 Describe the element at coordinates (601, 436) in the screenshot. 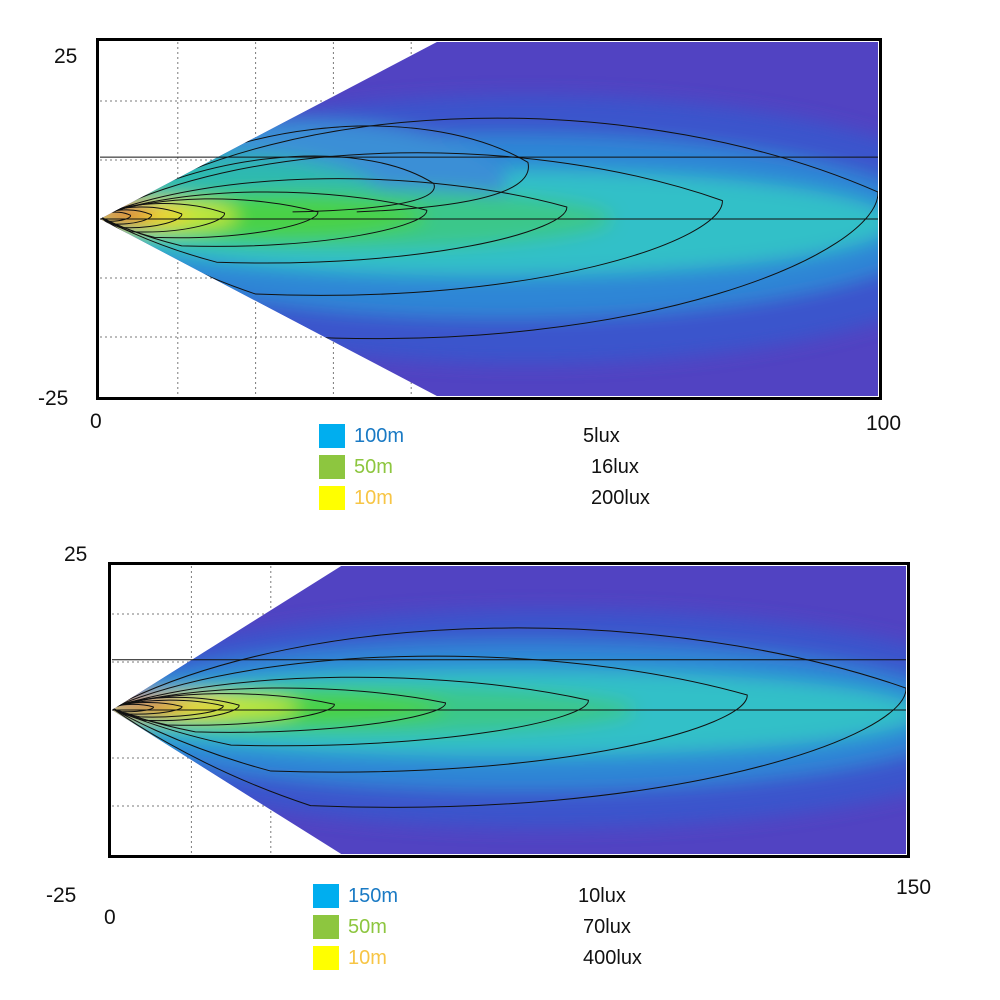

I see `legend-lux: 5lux` at that location.